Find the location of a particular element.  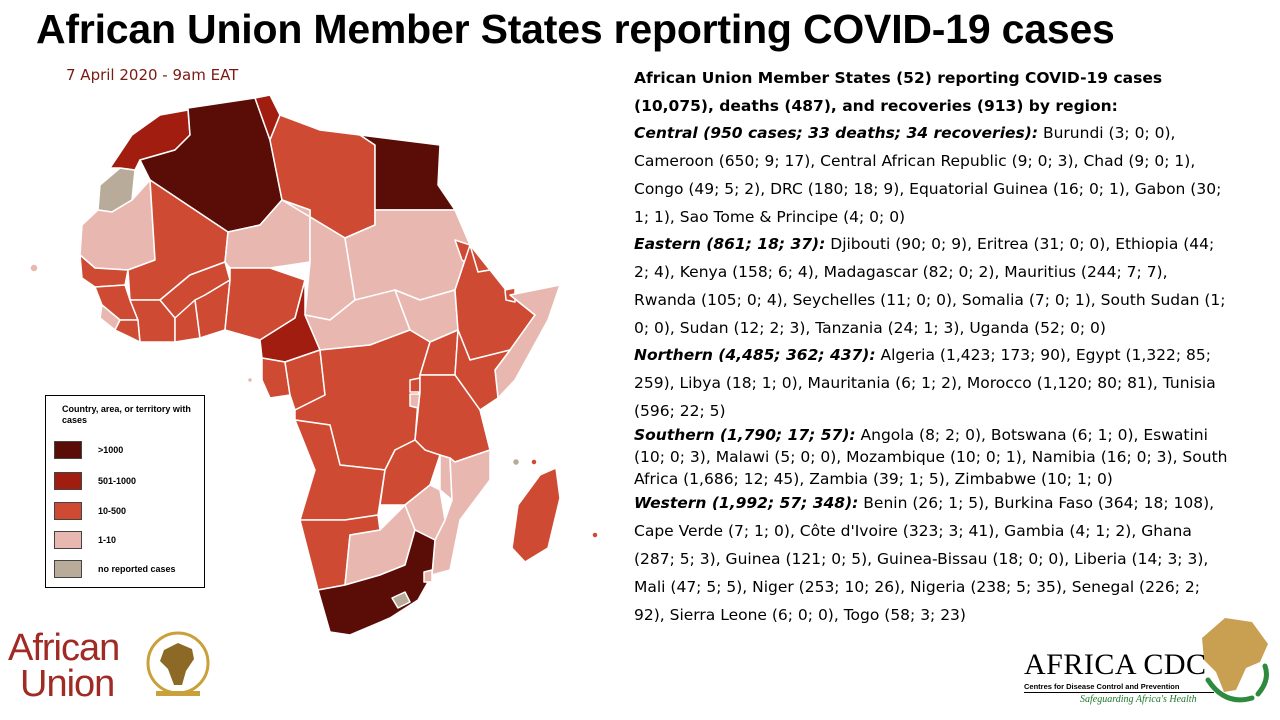

legend-label: 10-500 is located at coordinates (112, 511).